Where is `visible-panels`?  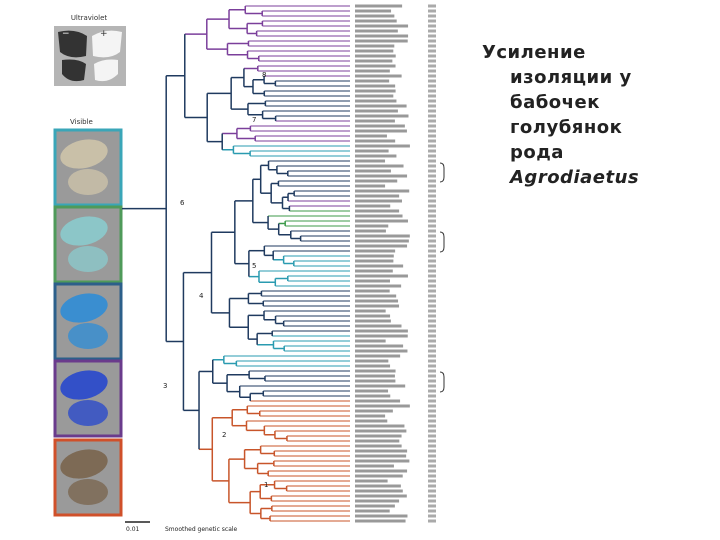
visible-panels is located at coordinates (88, 322).